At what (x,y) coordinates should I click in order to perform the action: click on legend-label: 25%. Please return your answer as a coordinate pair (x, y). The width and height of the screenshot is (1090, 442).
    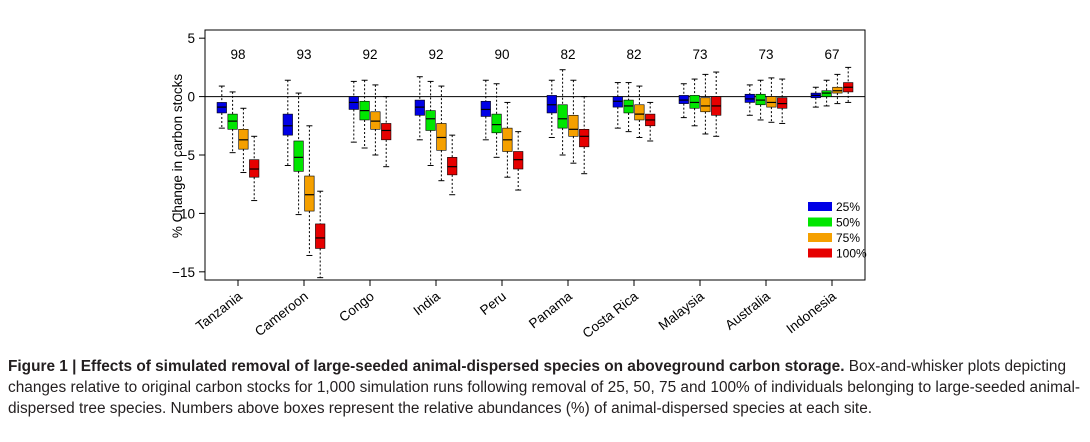
    Looking at the image, I should click on (848, 207).